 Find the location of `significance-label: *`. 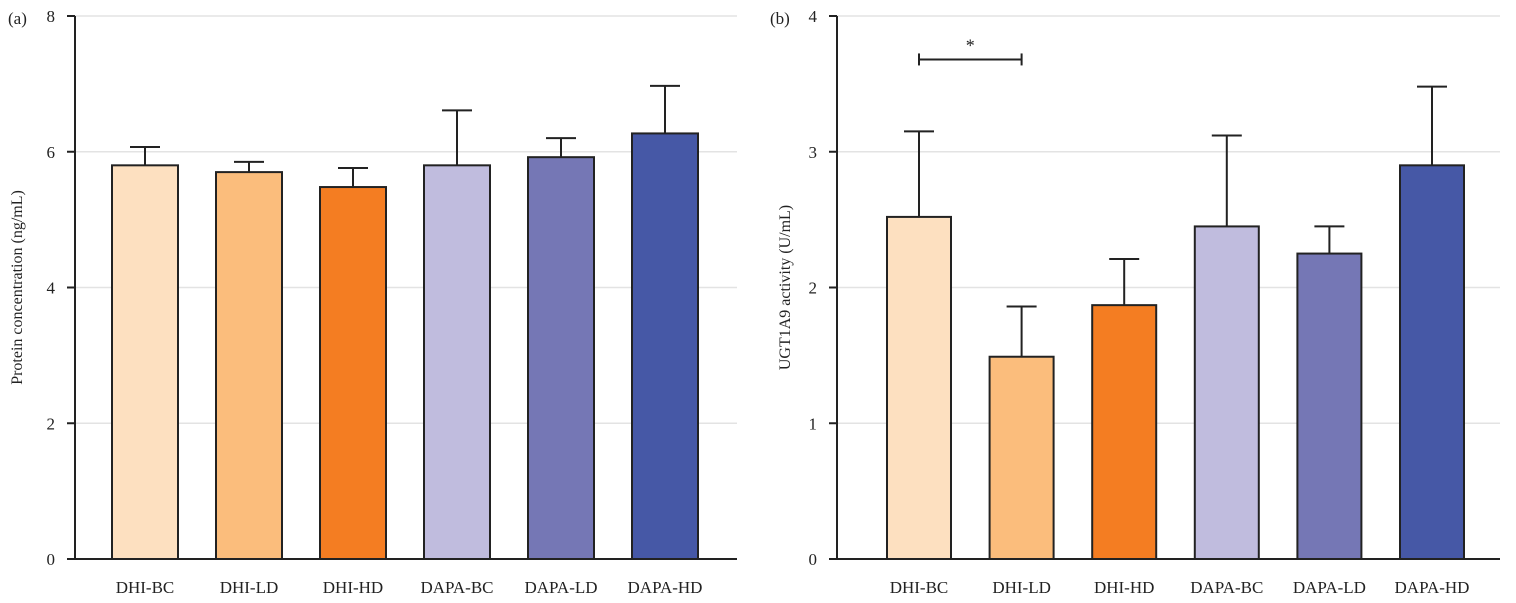

significance-label: * is located at coordinates (970, 45).